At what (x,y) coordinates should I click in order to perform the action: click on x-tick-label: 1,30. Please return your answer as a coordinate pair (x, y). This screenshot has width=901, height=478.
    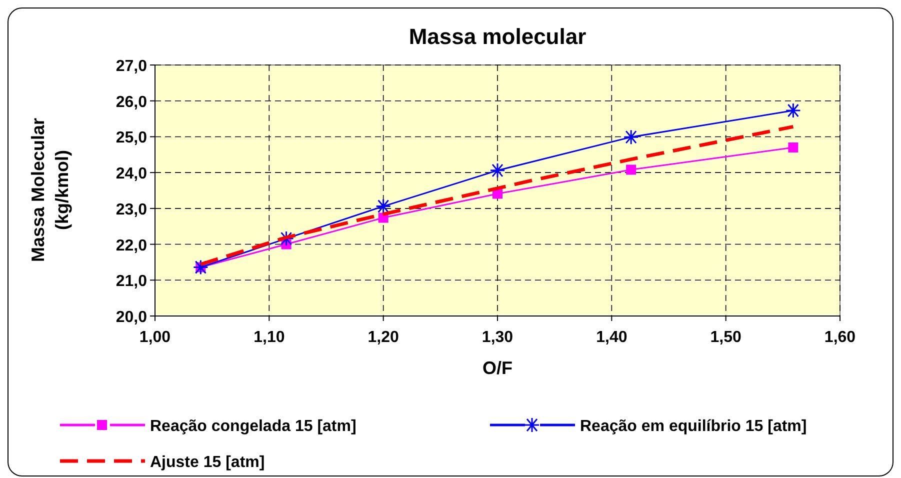
    Looking at the image, I should click on (498, 337).